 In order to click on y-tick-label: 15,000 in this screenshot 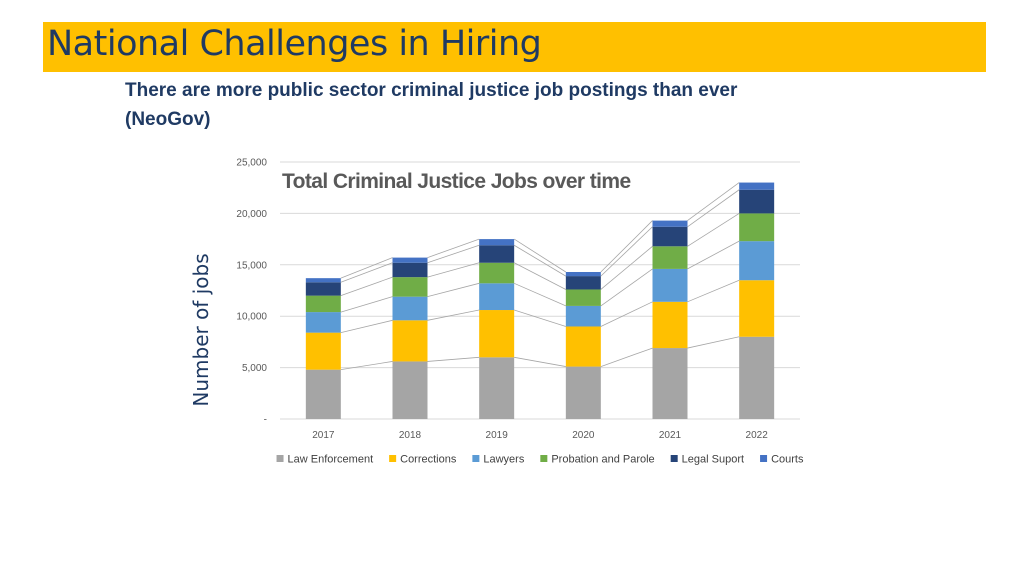, I will do `click(251, 265)`.